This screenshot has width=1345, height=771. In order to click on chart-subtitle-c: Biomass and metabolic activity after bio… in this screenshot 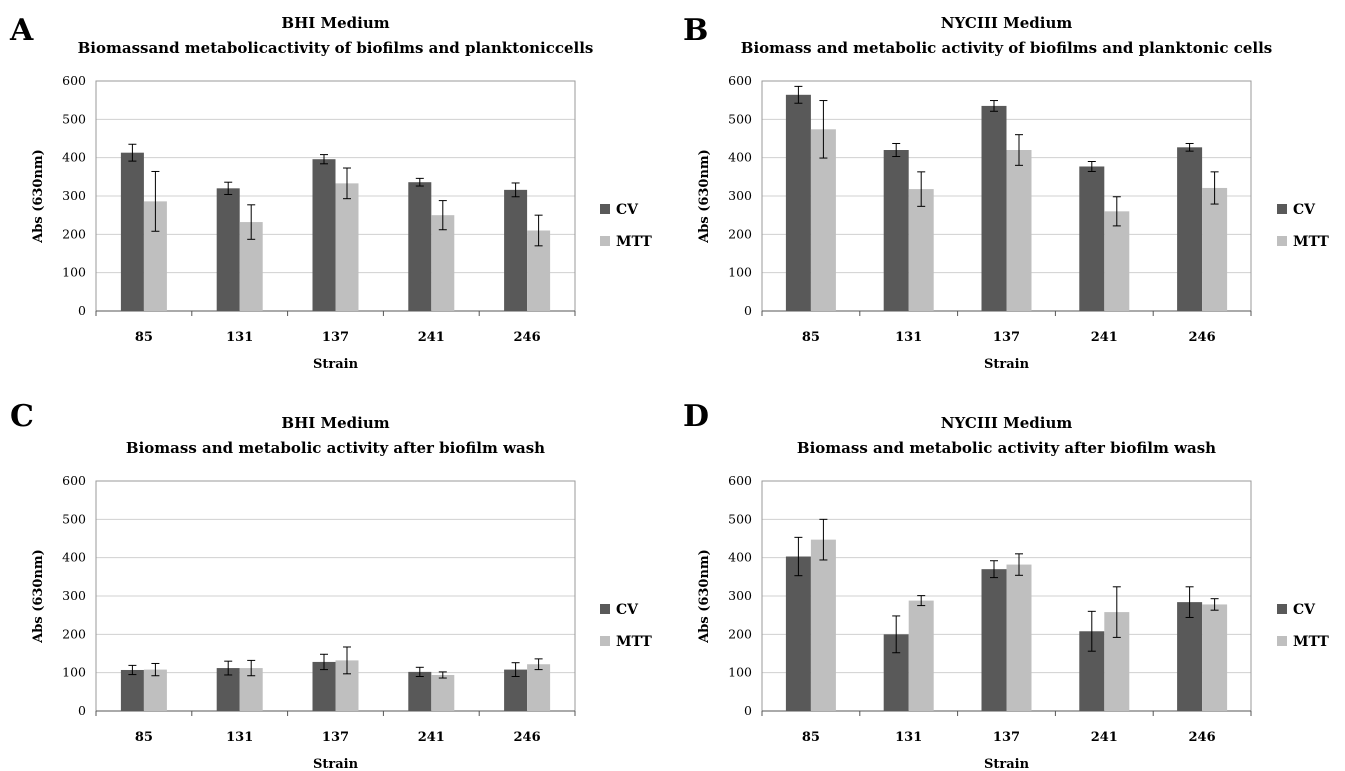, I will do `click(335, 448)`.